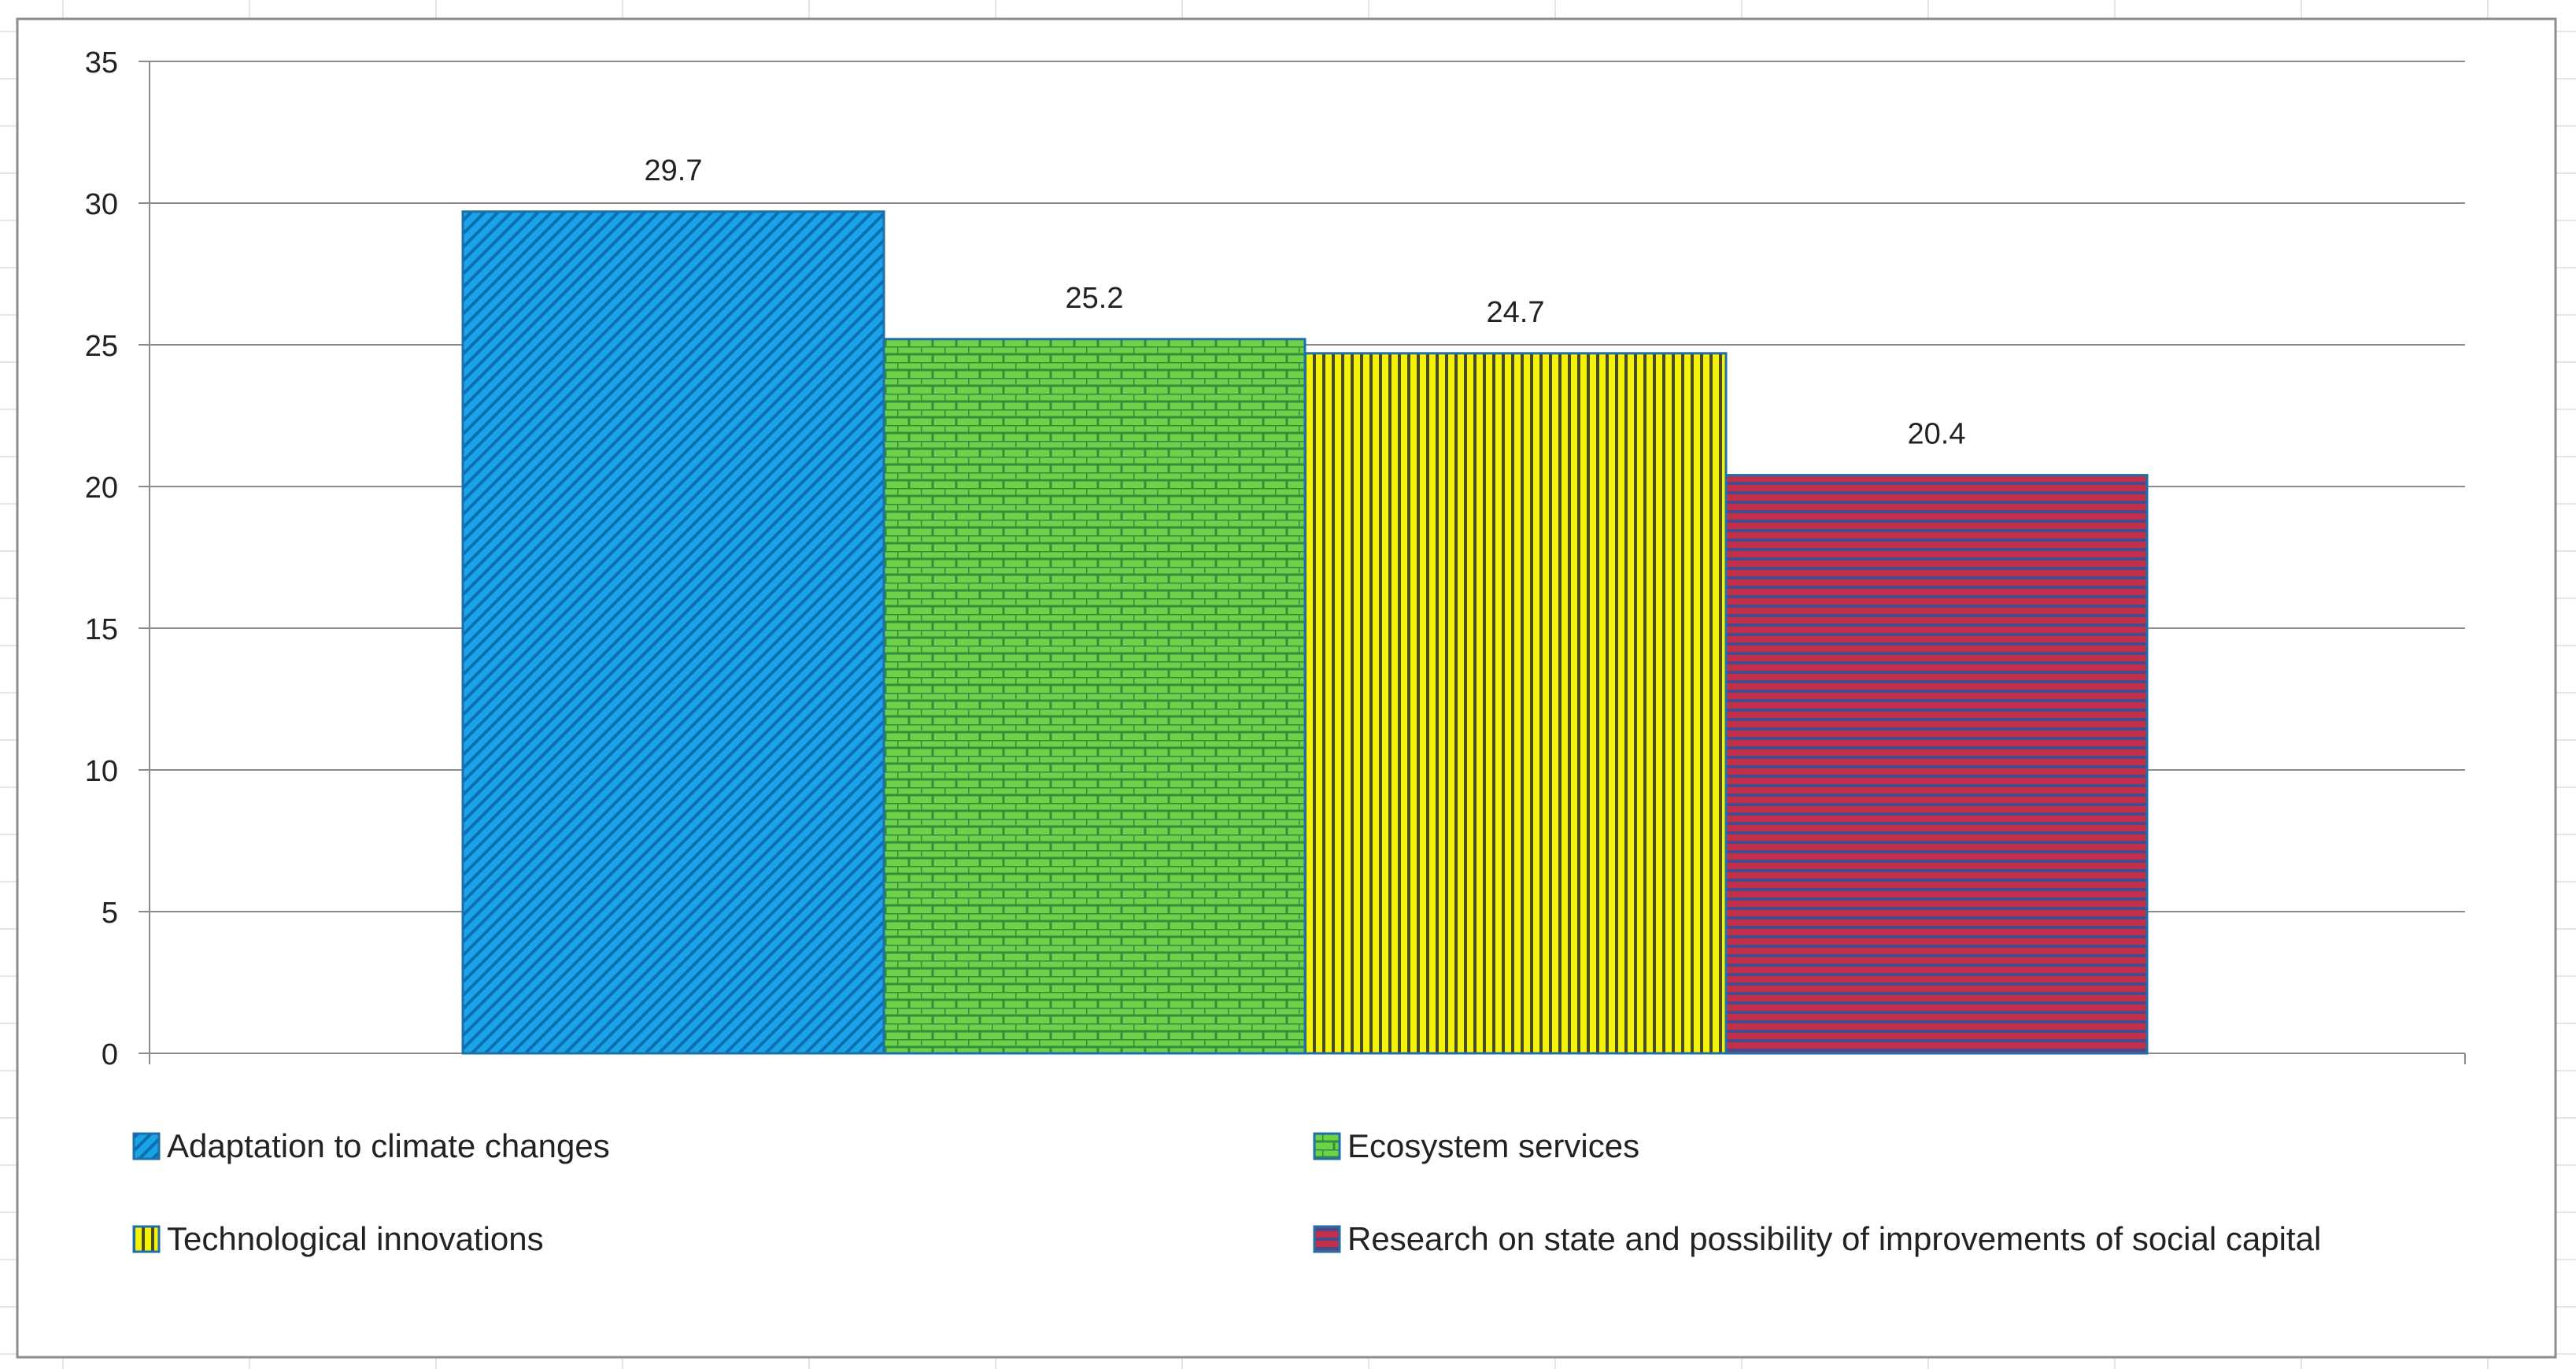 The image size is (2576, 1369). What do you see at coordinates (101, 346) in the screenshot?
I see `y-tick-label: 25` at bounding box center [101, 346].